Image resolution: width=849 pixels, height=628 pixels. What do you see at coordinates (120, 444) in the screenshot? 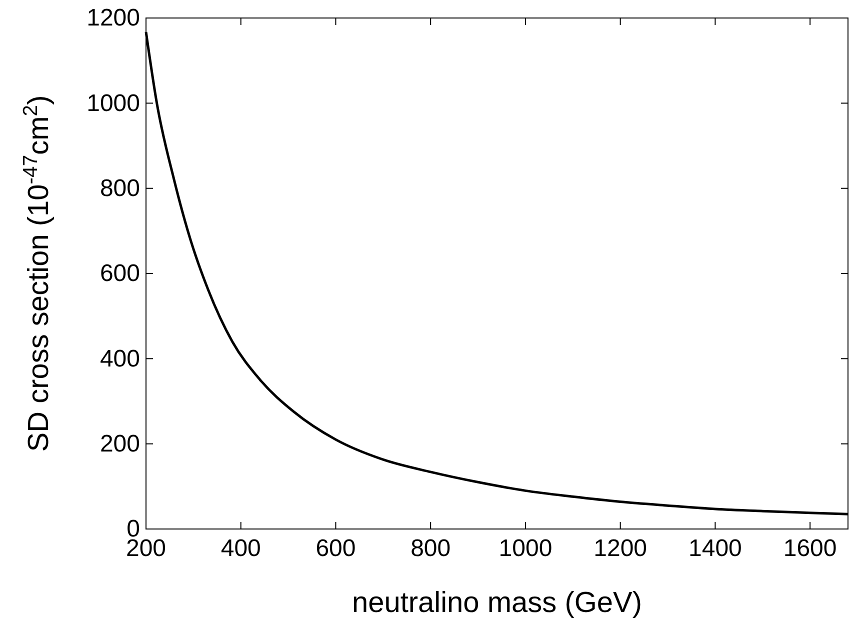
I see `y-tick-label: 200` at bounding box center [120, 444].